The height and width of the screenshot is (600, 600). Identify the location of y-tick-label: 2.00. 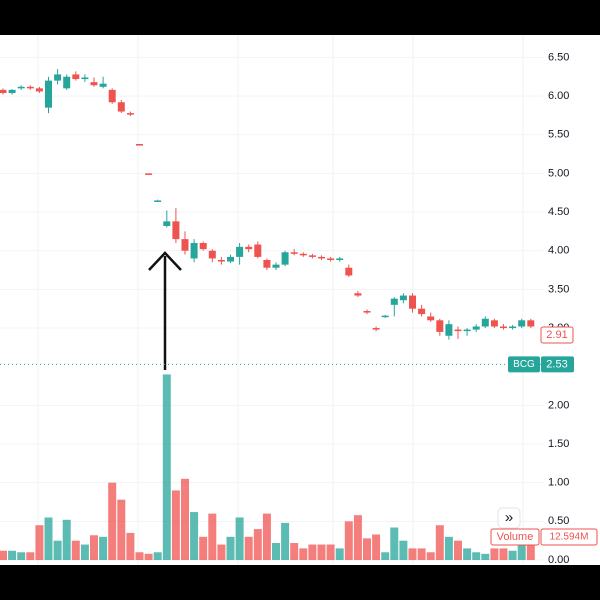
(558, 405).